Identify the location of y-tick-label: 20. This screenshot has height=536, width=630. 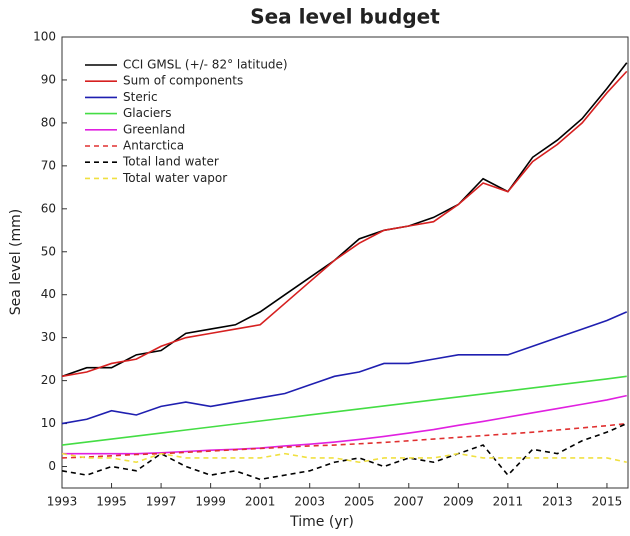
(48, 380).